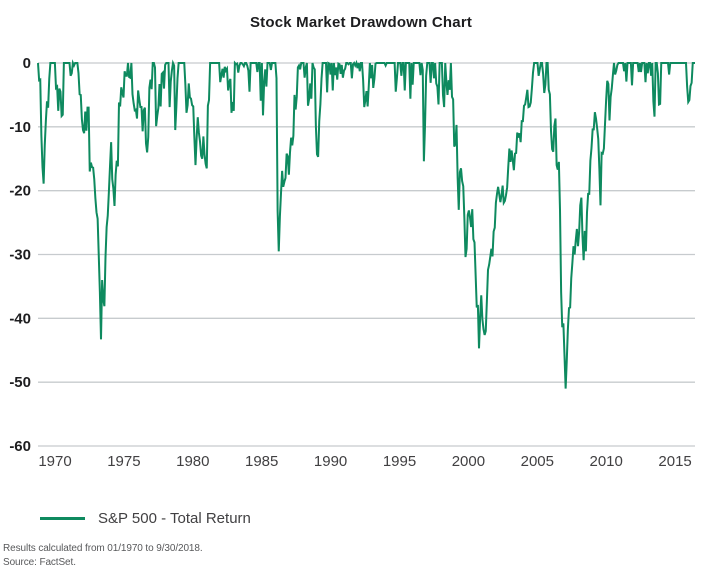 The image size is (722, 578). Describe the element at coordinates (62, 518) in the screenshot. I see `legend-line-swatch` at that location.